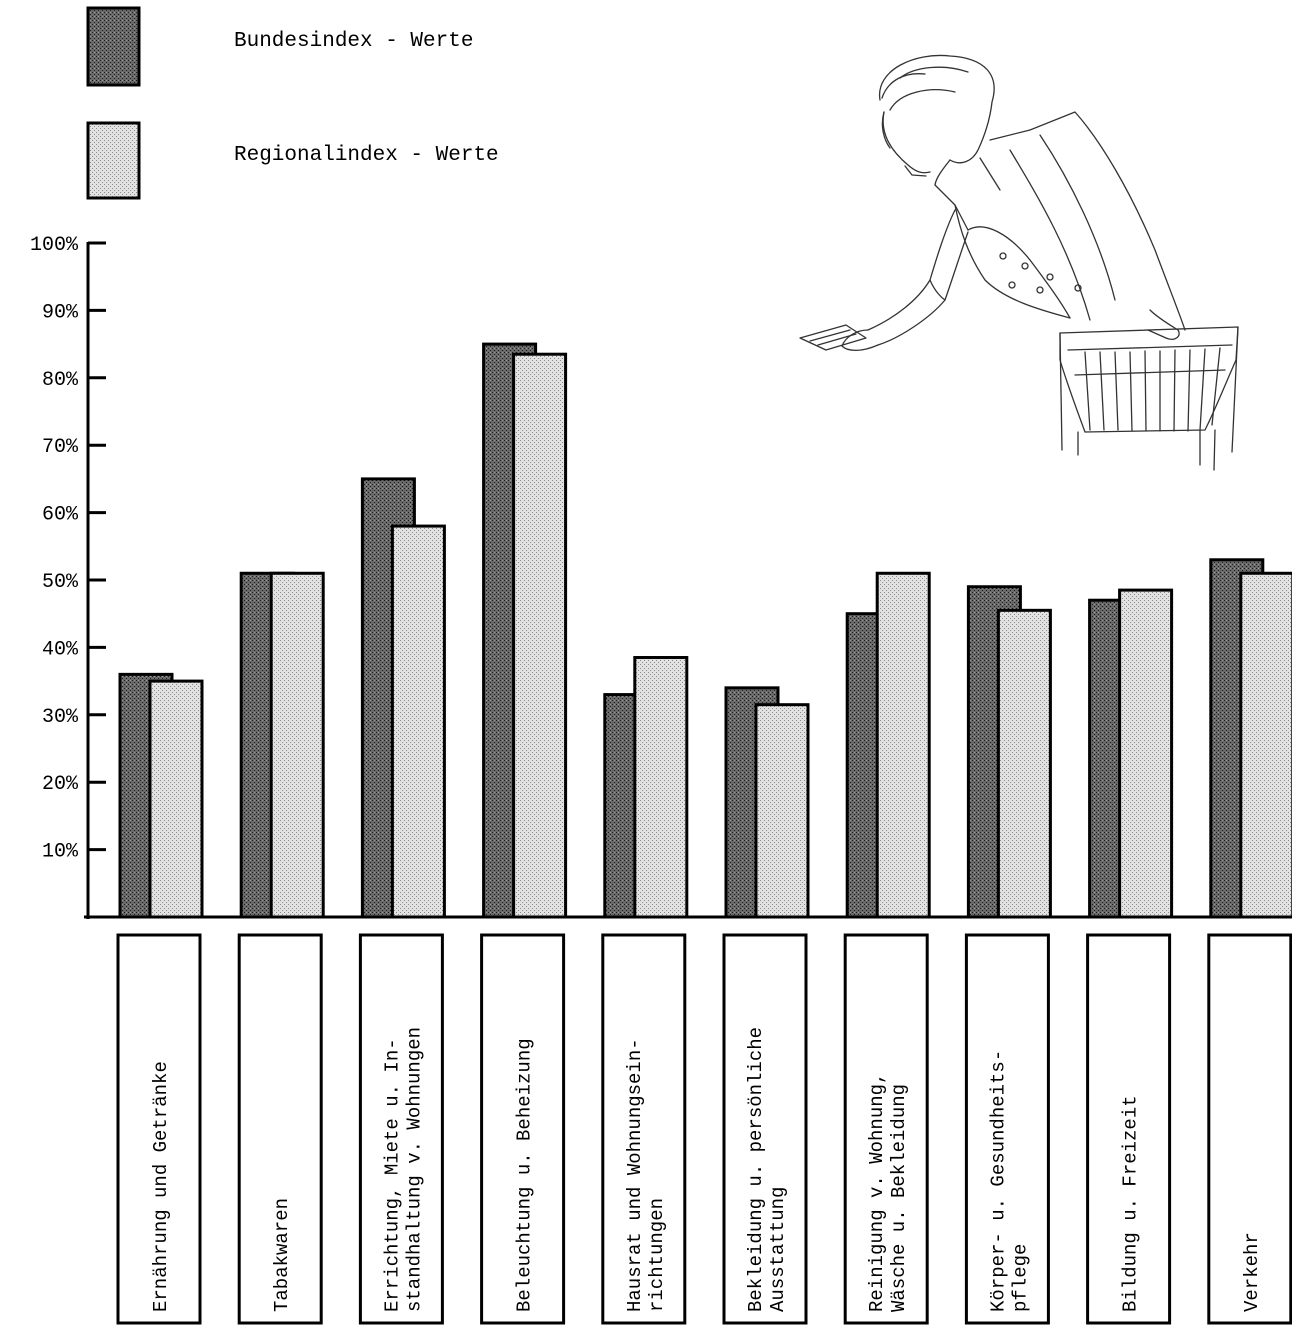 The image size is (1292, 1327). I want to click on category-label: Wäsche u. Bekleidung, so click(899, 1198).